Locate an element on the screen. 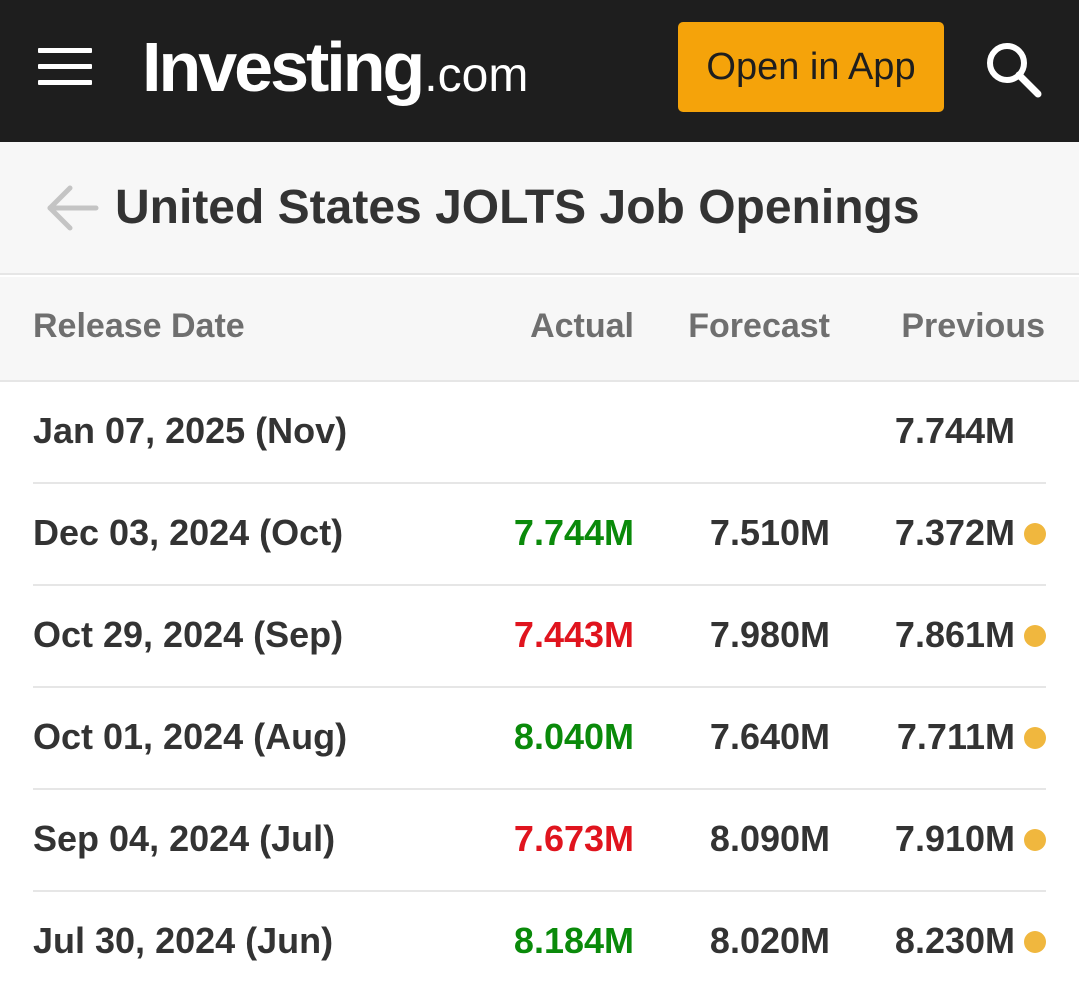 Image resolution: width=1079 pixels, height=992 pixels. table-row: Jan 07, 2025 (Nov) 7.744M is located at coordinates (539, 432).